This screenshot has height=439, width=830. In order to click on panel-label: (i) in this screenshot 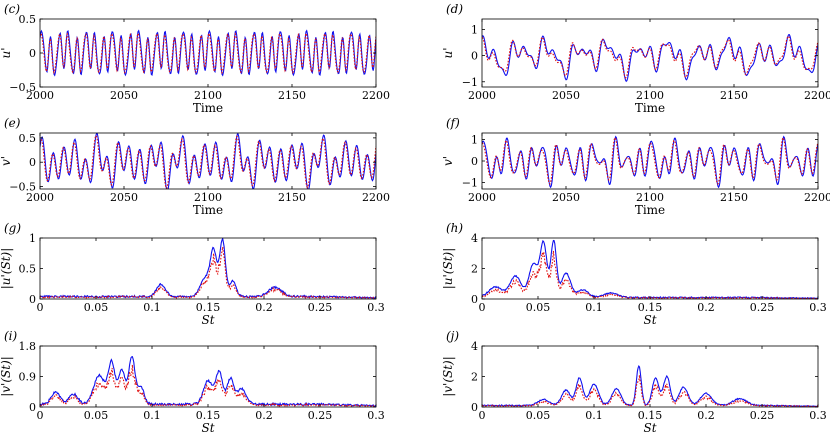, I will do `click(11, 336)`.